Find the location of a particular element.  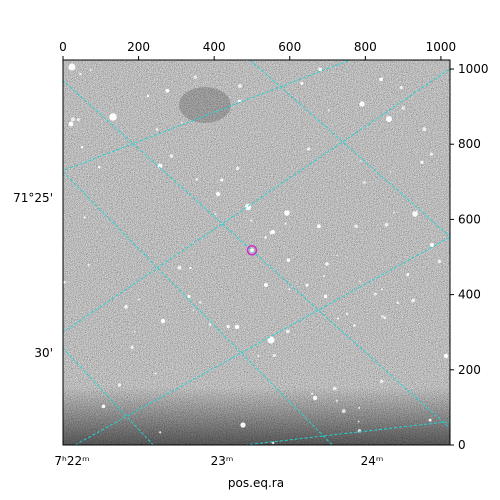

top-tick-label: 600 is located at coordinates (289, 47).